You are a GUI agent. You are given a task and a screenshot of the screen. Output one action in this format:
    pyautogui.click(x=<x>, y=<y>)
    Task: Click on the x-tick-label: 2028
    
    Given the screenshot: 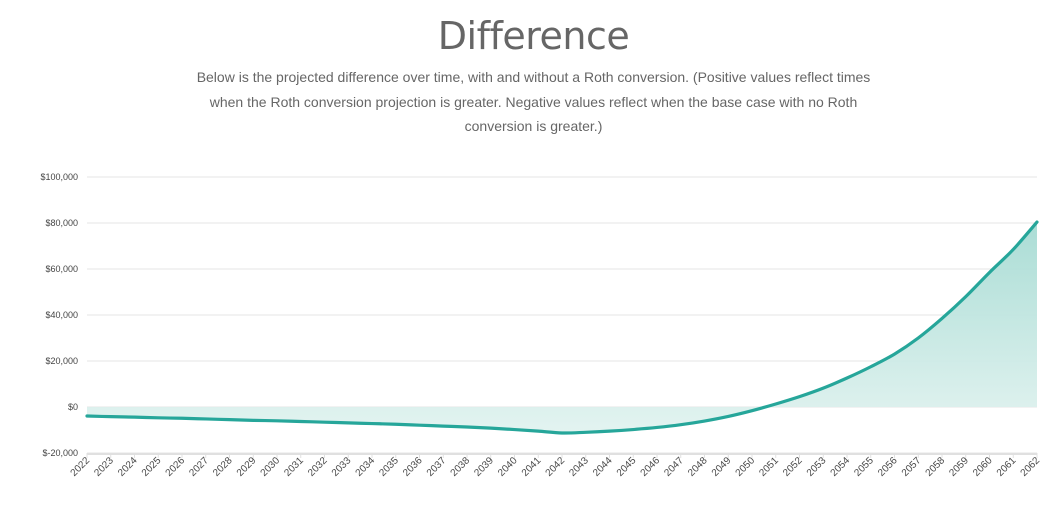 What is the action you would take?
    pyautogui.click(x=223, y=467)
    